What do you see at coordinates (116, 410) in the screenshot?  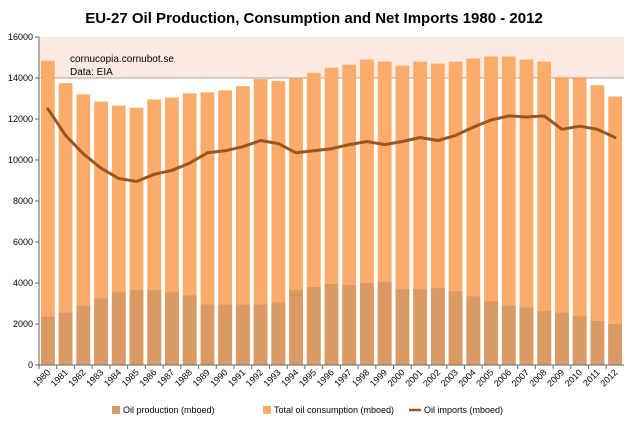 I see `legend-swatch` at bounding box center [116, 410].